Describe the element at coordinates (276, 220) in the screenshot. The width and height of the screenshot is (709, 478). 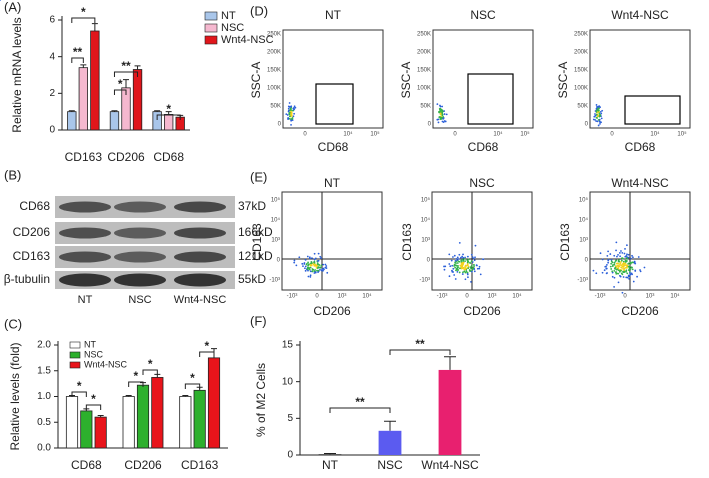
I see `y-tick-label: 10⁴` at that location.